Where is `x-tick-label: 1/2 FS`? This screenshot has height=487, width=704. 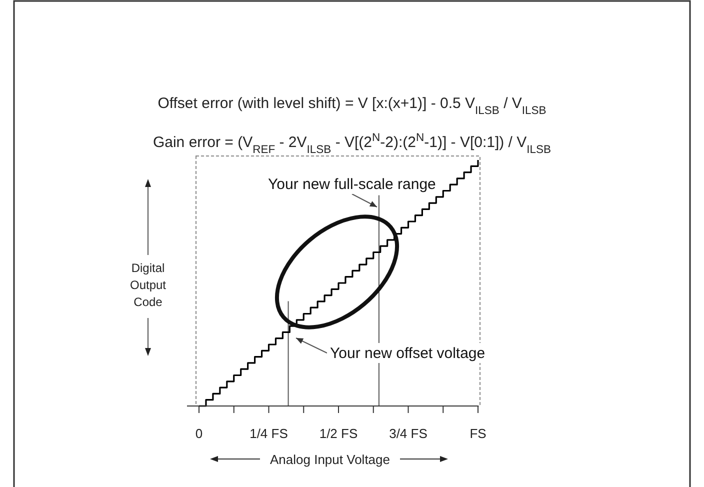
x-tick-label: 1/2 FS is located at coordinates (338, 433).